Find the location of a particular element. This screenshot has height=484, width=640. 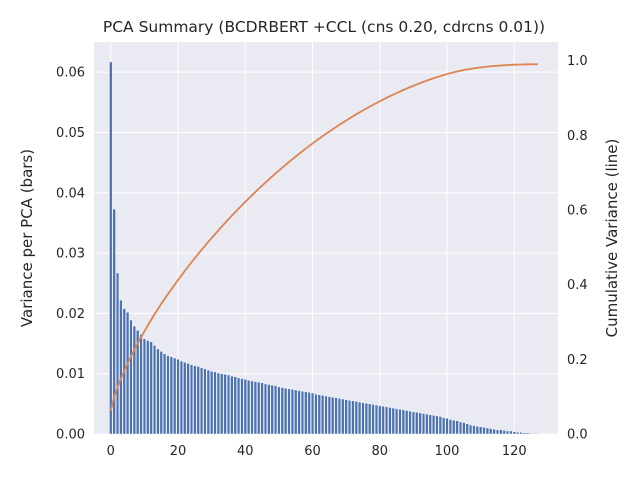

y-right-tick-label: 0.6 is located at coordinates (577, 211).